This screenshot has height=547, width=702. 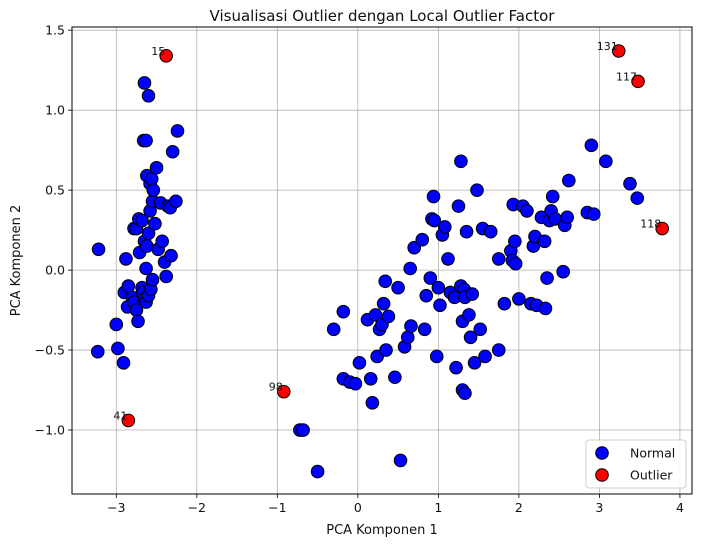 I want to click on legend: Normal Outlier, so click(x=636, y=464).